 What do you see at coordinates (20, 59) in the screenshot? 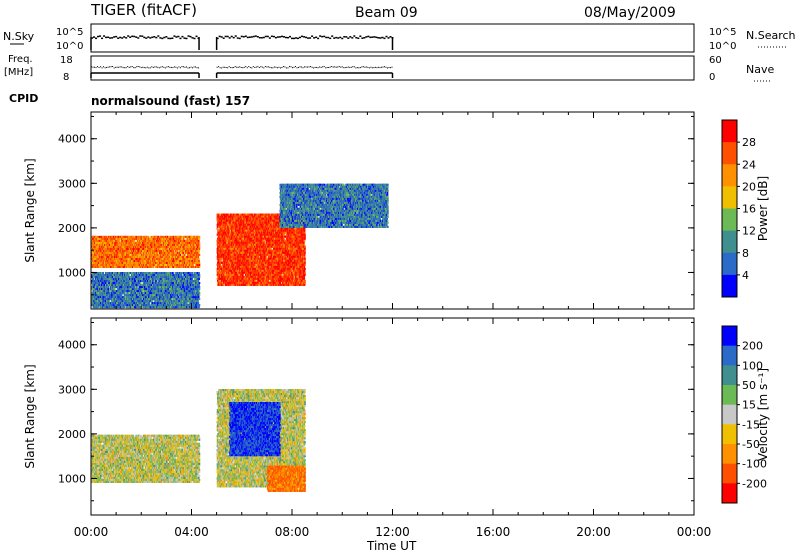
I see `freq-label-line1: Freq.` at bounding box center [20, 59].